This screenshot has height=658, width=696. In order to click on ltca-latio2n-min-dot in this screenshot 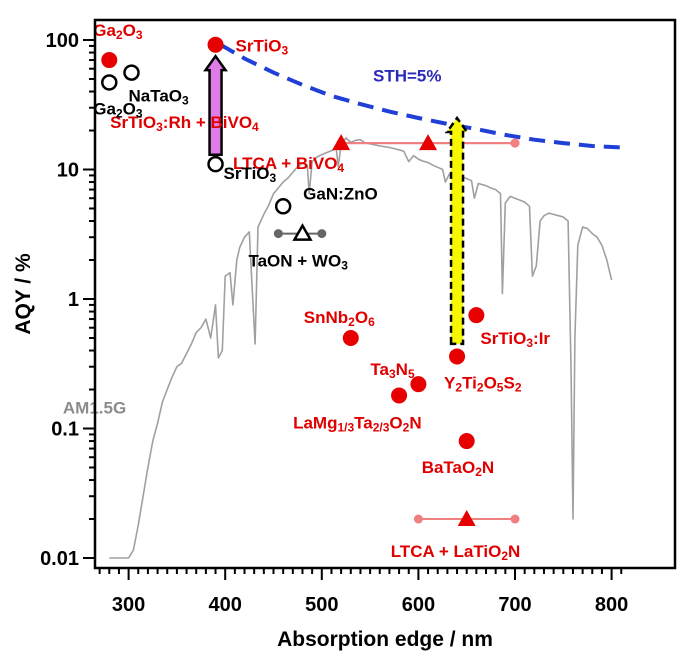, I will do `click(418, 519)`.